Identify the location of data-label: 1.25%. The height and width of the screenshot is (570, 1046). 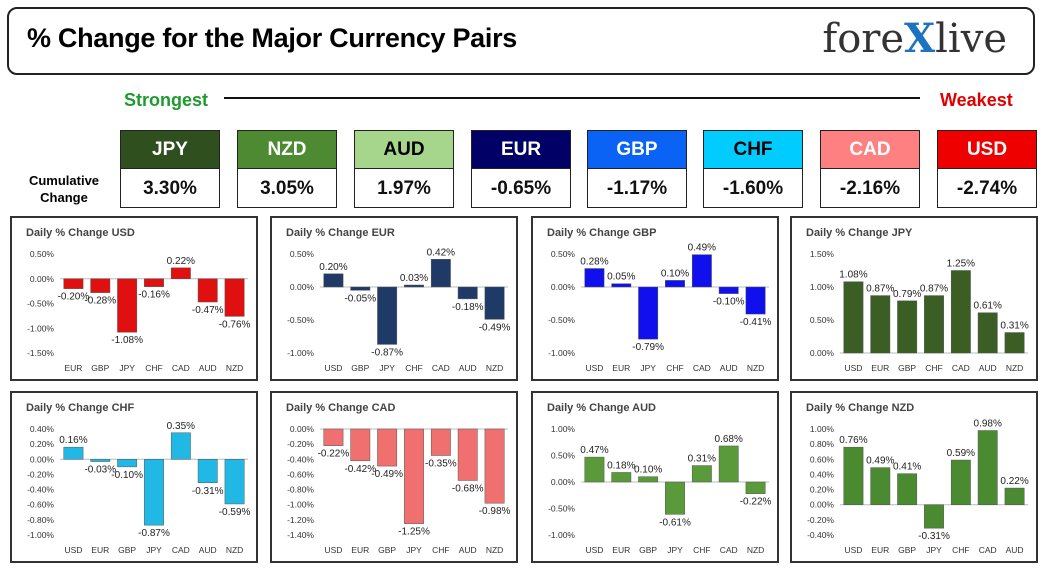
(961, 264).